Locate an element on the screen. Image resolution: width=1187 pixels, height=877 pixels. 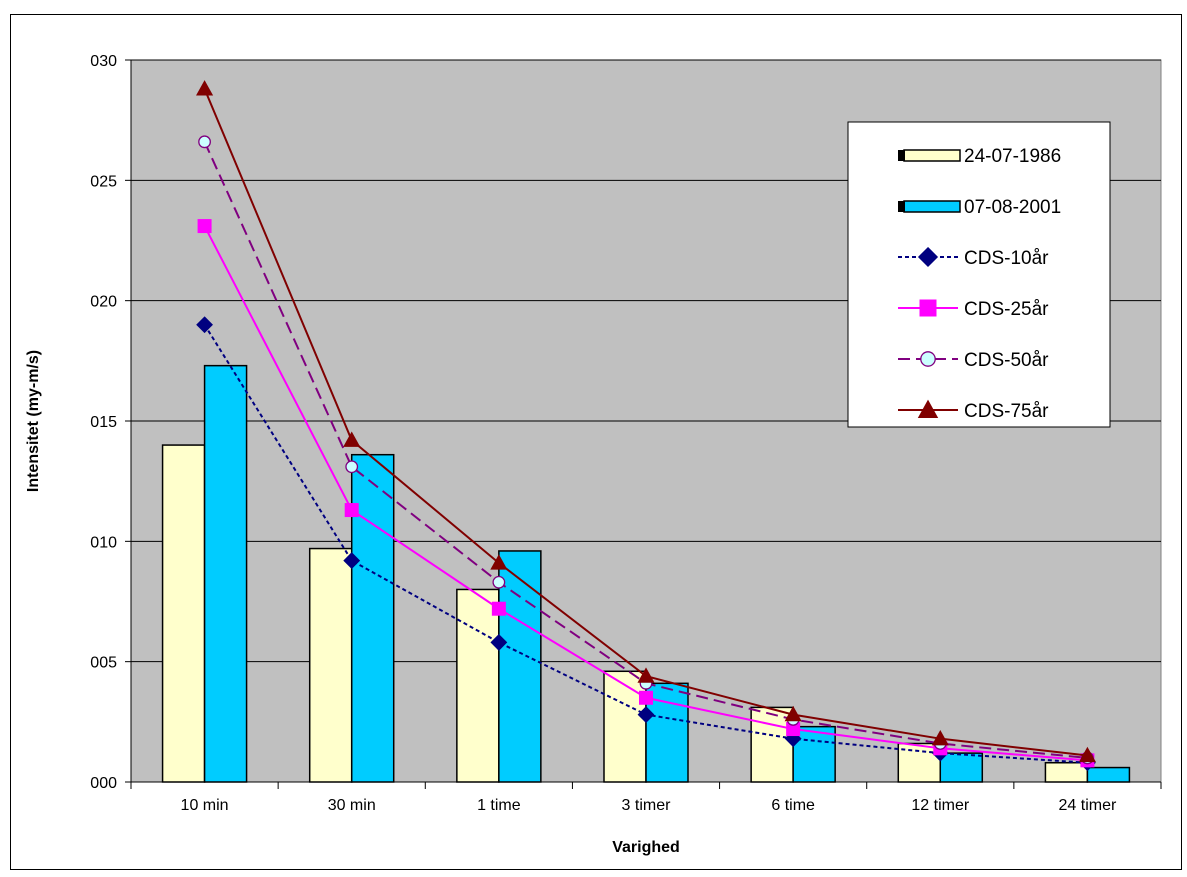
x-tick-label: 10 min is located at coordinates (205, 805).